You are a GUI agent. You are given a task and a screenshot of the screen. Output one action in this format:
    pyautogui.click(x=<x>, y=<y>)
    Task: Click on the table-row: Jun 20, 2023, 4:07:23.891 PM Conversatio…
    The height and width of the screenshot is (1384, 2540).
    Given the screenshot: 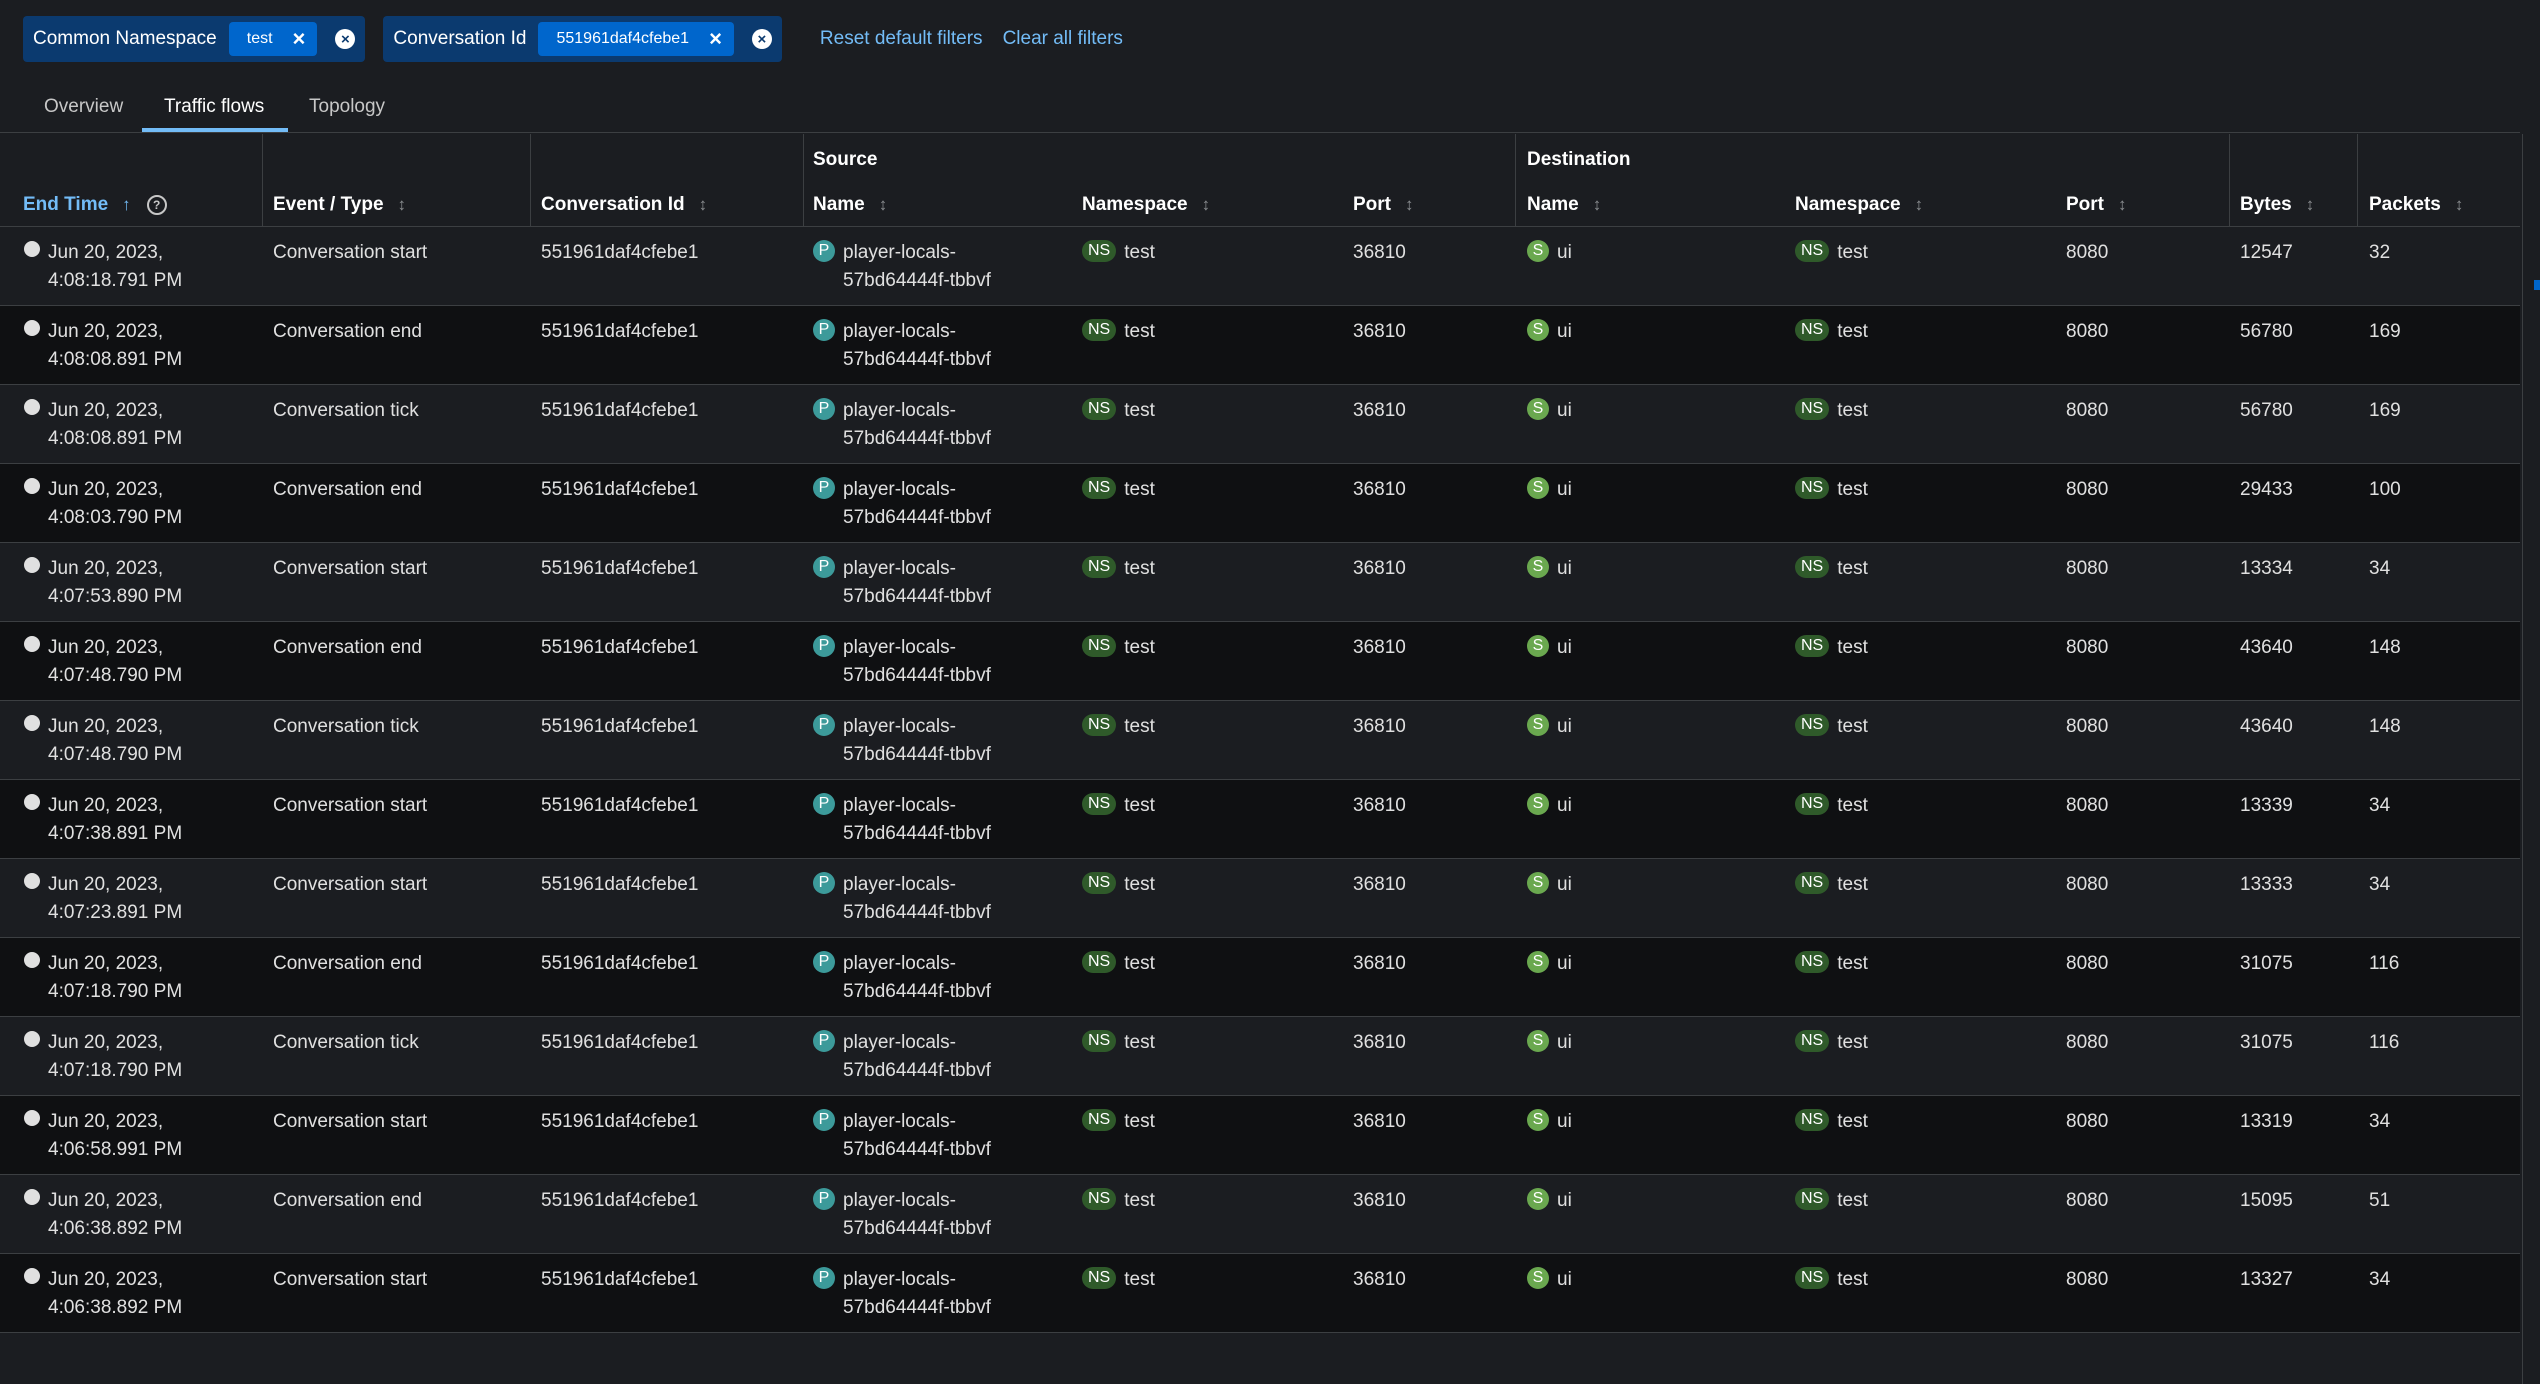 What is the action you would take?
    pyautogui.click(x=1260, y=898)
    